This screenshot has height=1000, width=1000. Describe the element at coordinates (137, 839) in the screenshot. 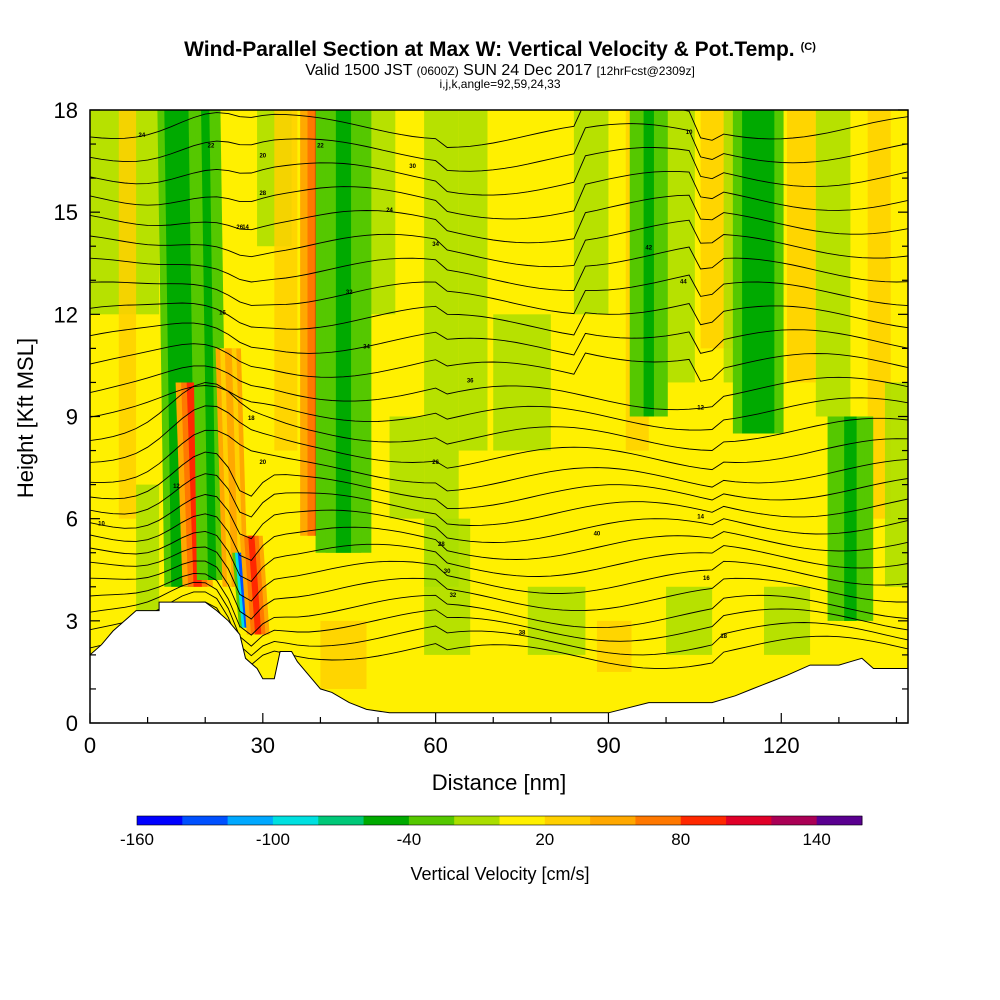

I see `colorbar-label: -160` at that location.